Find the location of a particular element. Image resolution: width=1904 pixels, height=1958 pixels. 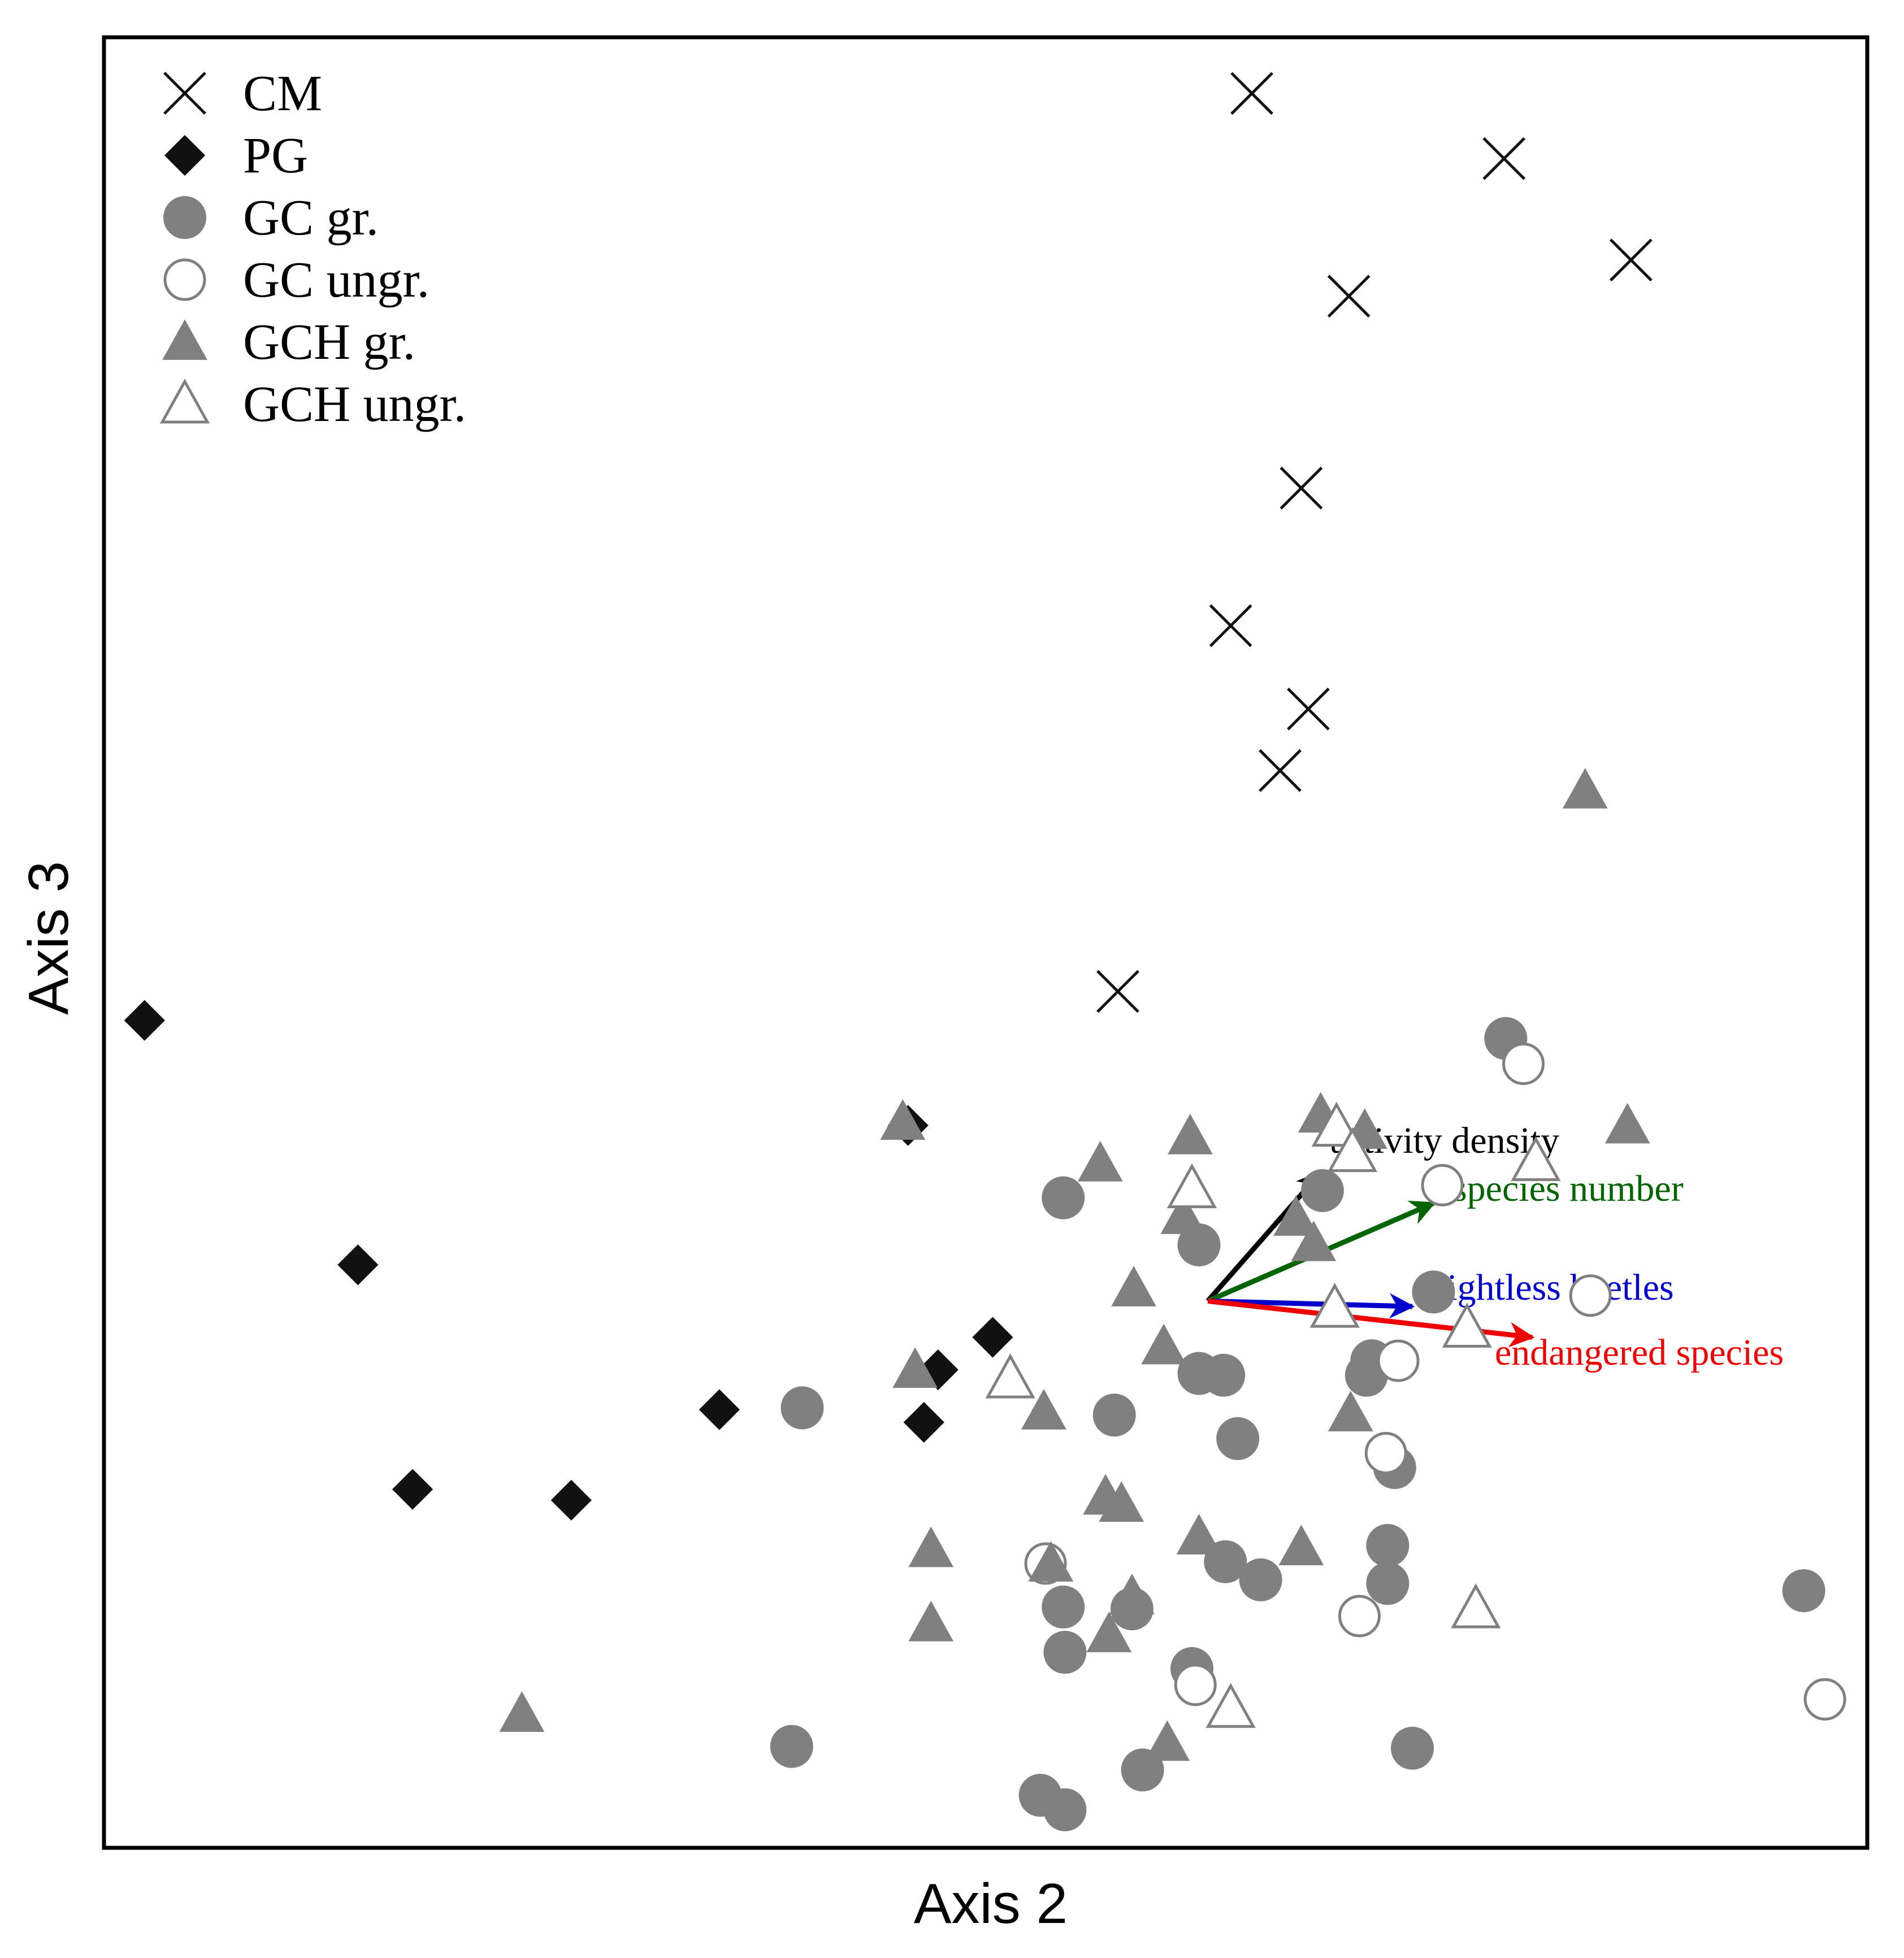

vector-label-flightless-beetles: flightless beetles is located at coordinates (1549, 1287).